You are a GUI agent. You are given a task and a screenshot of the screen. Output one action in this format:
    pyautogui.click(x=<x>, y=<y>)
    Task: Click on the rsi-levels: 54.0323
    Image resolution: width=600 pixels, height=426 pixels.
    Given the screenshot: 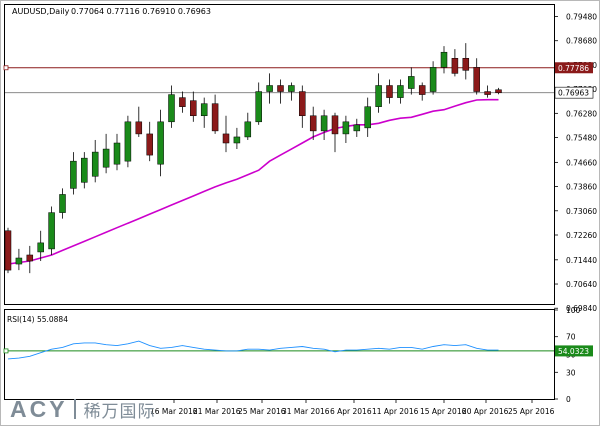 What is the action you would take?
    pyautogui.click(x=298, y=351)
    